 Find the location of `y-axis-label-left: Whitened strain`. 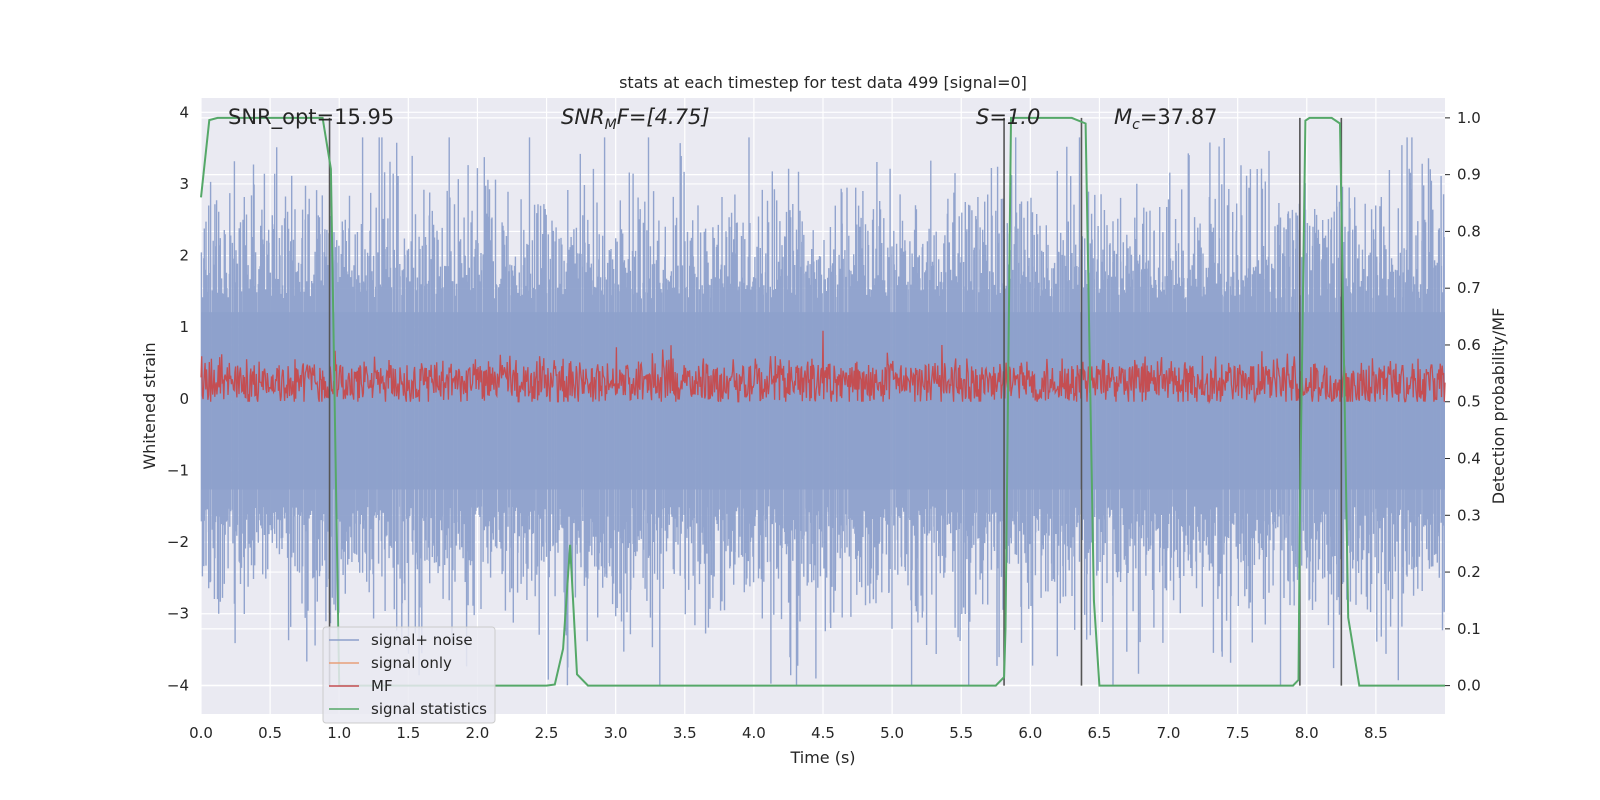

y-axis-label-left: Whitened strain is located at coordinates (149, 405).